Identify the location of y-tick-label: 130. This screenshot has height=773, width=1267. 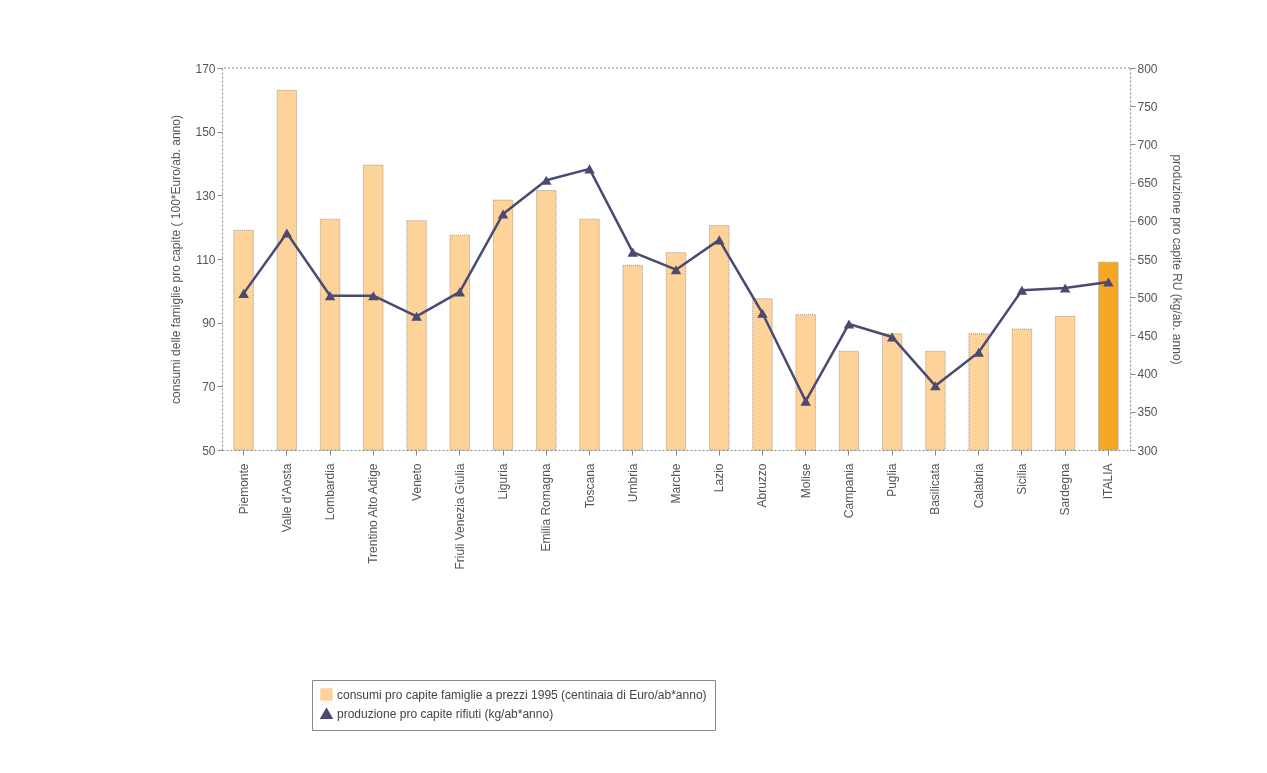
(205, 195).